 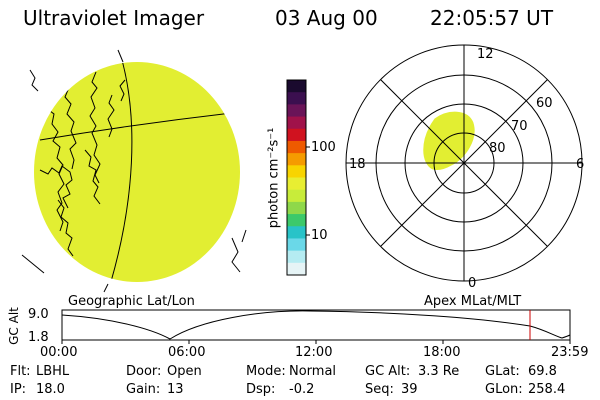 I want to click on mlt-label-top: 12, so click(x=485, y=54).